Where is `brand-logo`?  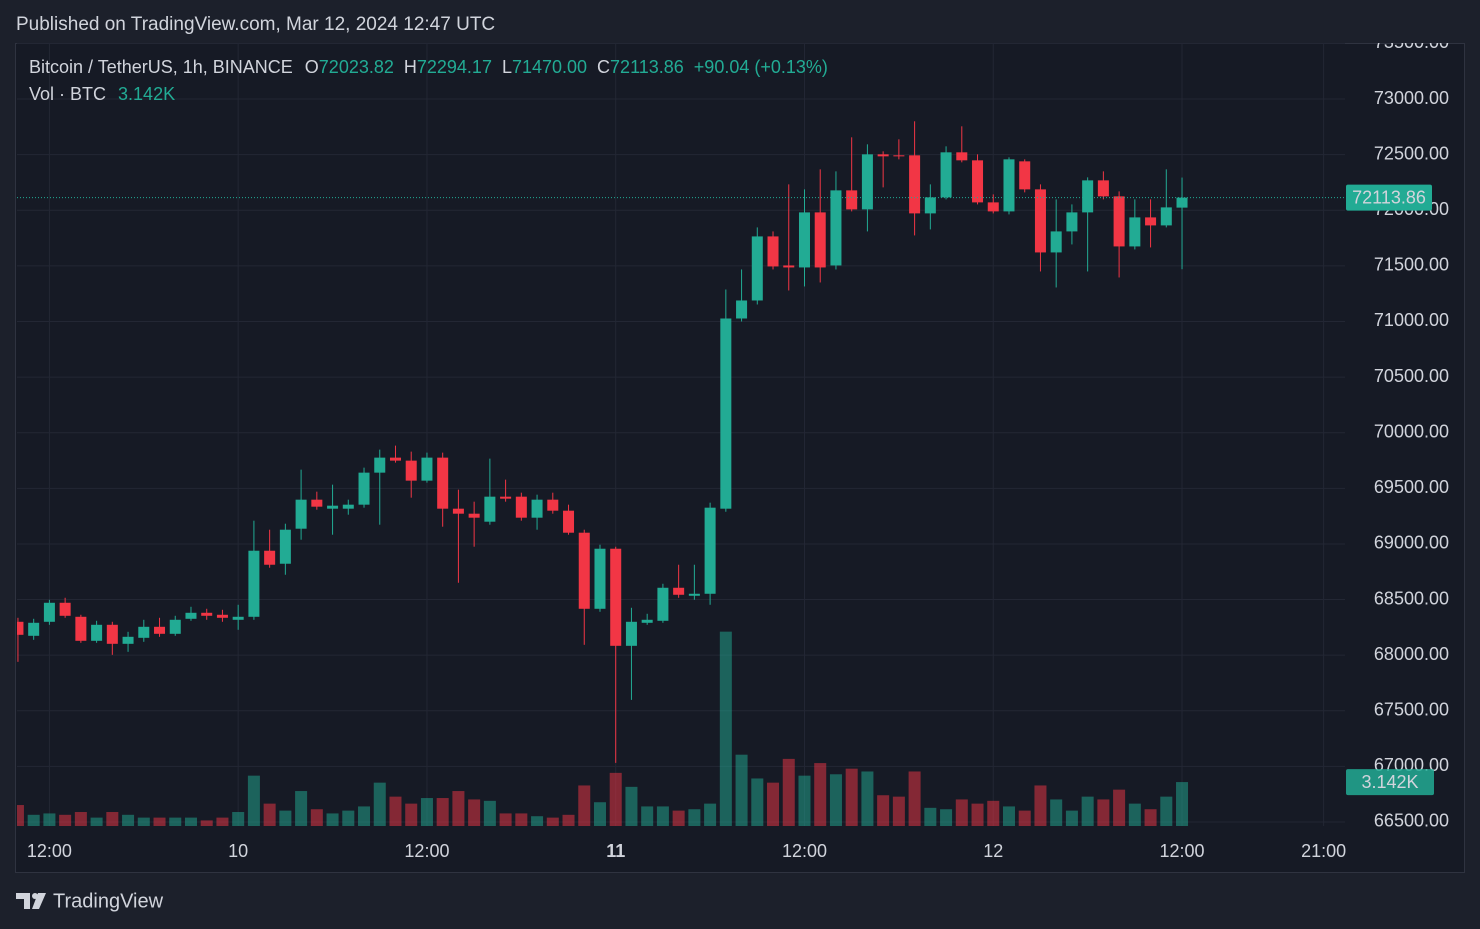
brand-logo is located at coordinates (31, 901).